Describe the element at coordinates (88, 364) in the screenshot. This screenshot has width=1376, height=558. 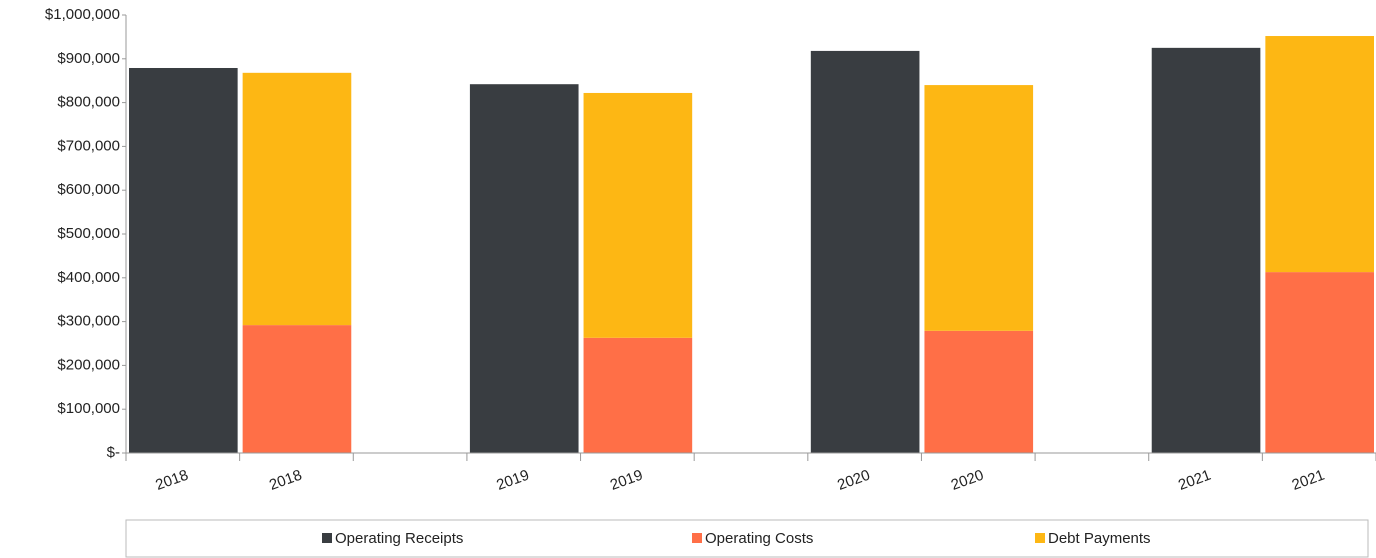
I see `y-tick-label: $200,000` at that location.